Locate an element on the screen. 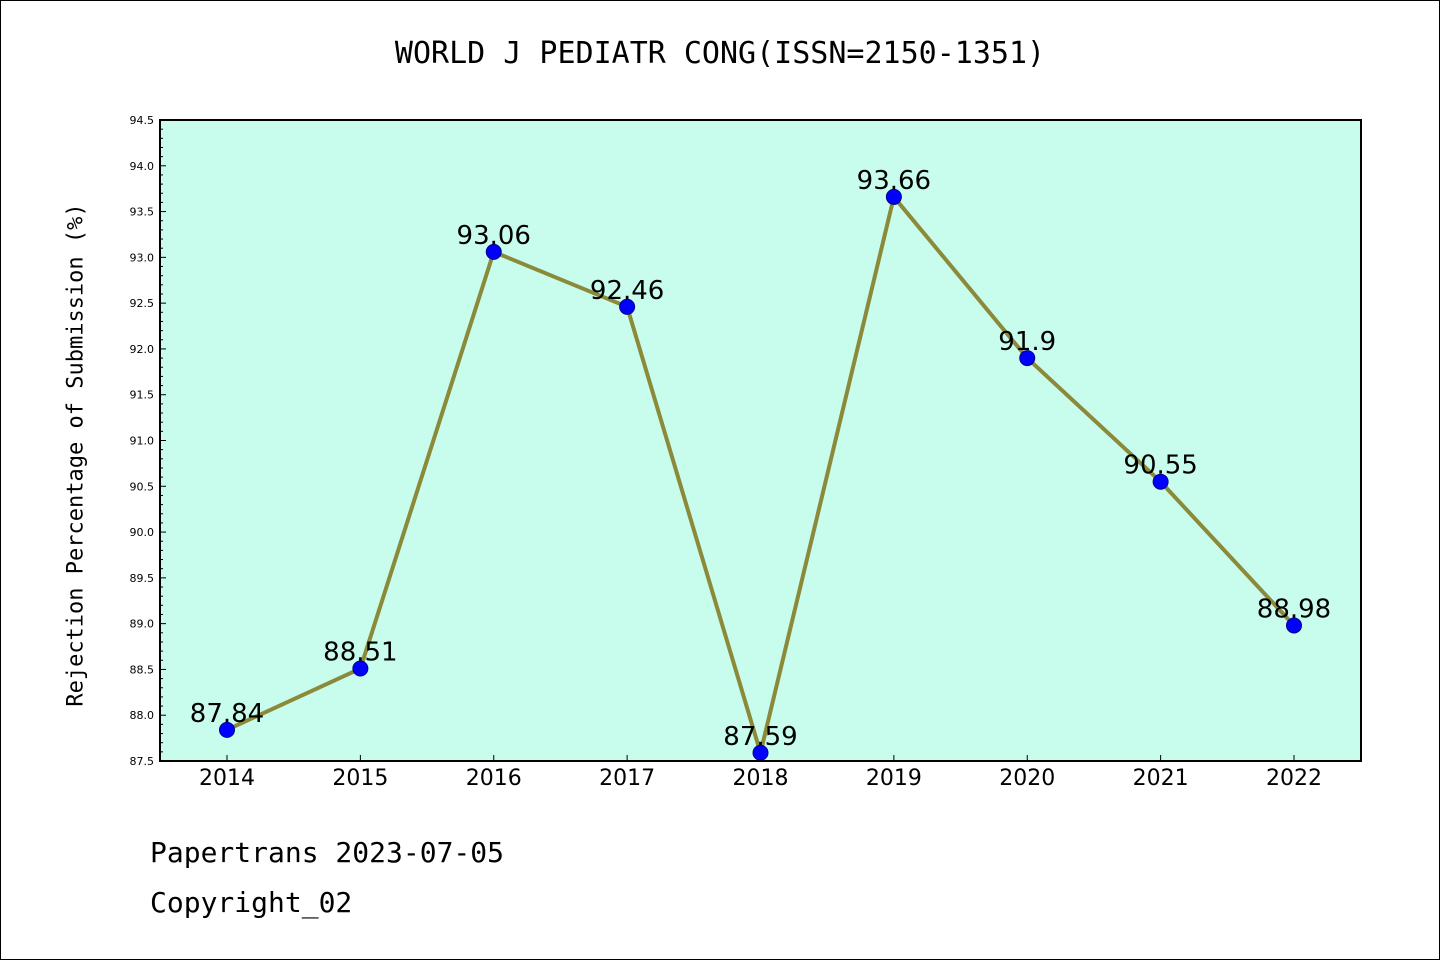 The height and width of the screenshot is (960, 1440). chart-title: WORLD J PEDIATR CONG(ISSN=2150-1351) is located at coordinates (720, 53).